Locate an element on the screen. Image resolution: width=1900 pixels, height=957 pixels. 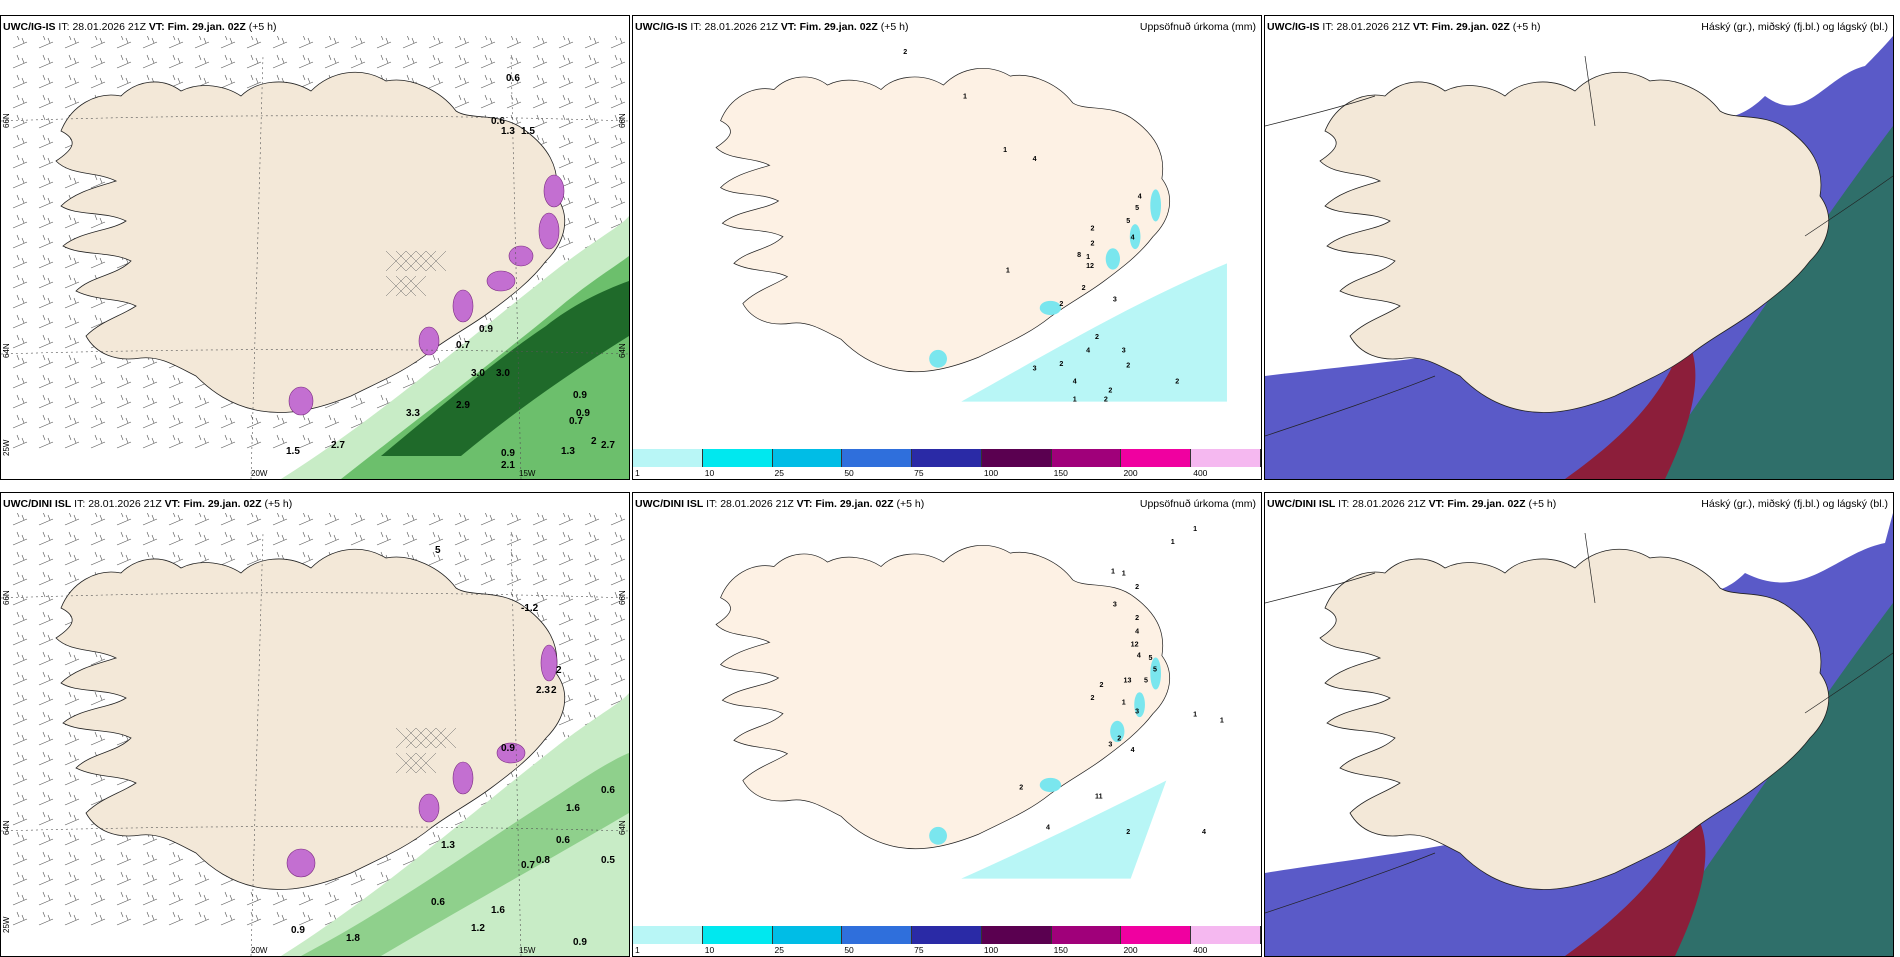
value-label: 0.6 is located at coordinates (563, 840).